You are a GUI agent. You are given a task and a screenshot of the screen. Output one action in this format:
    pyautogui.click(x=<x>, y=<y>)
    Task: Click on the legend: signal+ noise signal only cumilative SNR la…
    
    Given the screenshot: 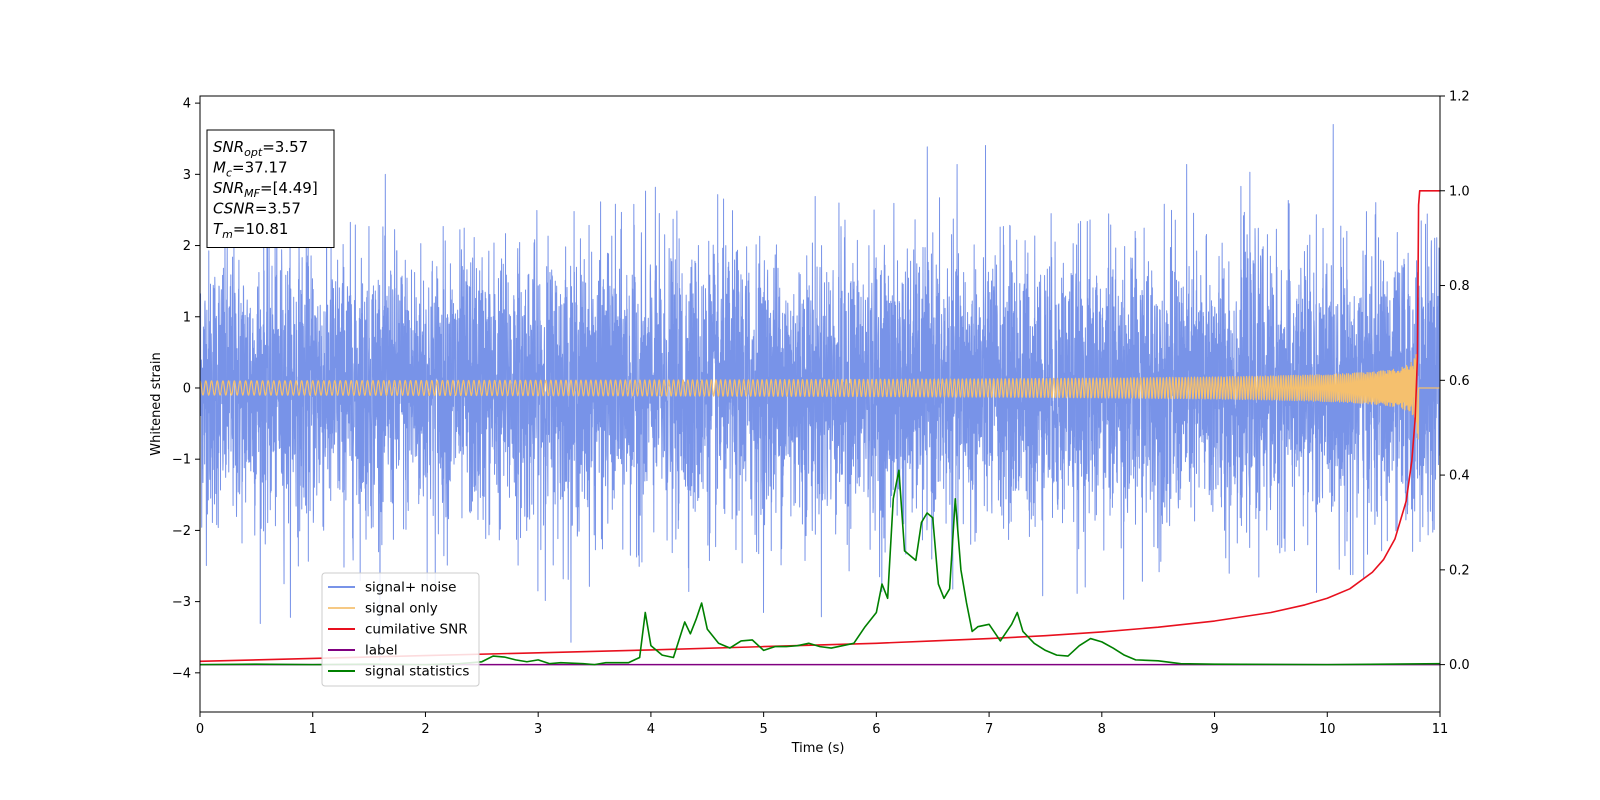 What is the action you would take?
    pyautogui.click(x=400, y=629)
    